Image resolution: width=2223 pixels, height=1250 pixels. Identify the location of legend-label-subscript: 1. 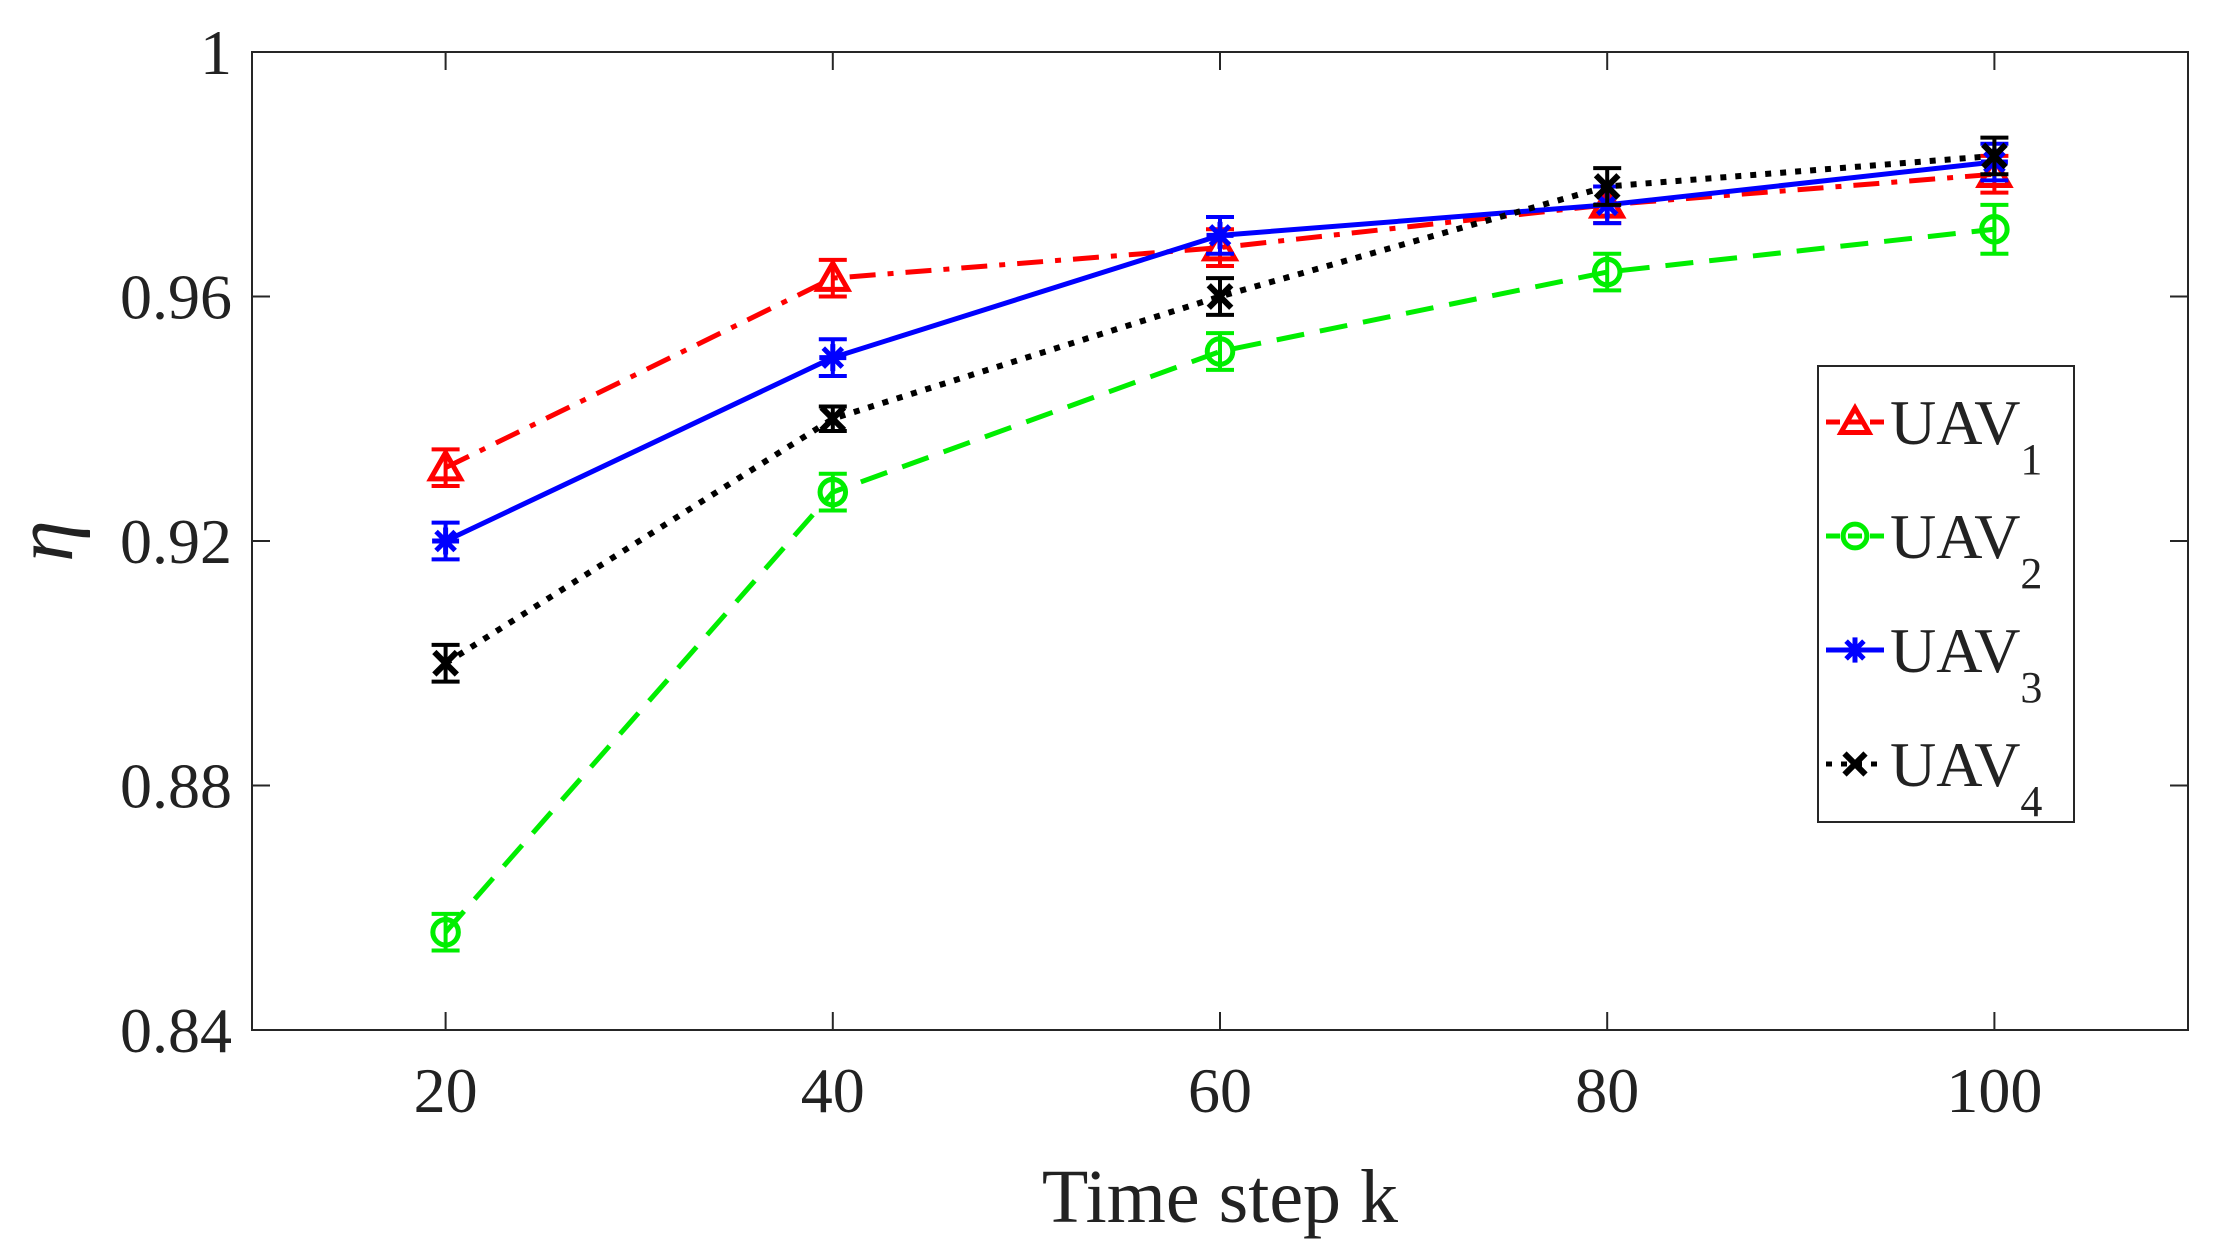
(2031, 459).